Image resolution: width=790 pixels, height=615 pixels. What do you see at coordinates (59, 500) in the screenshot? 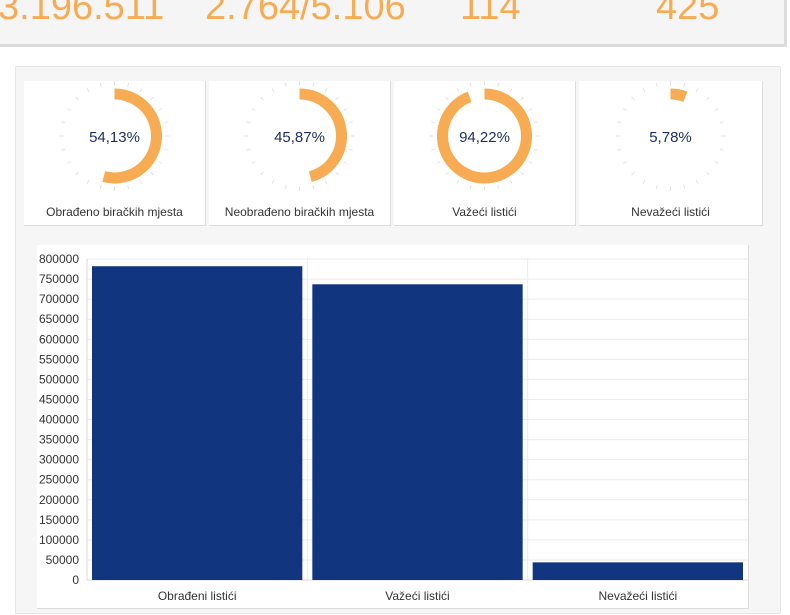
I see `y-tick-label: 200000` at bounding box center [59, 500].